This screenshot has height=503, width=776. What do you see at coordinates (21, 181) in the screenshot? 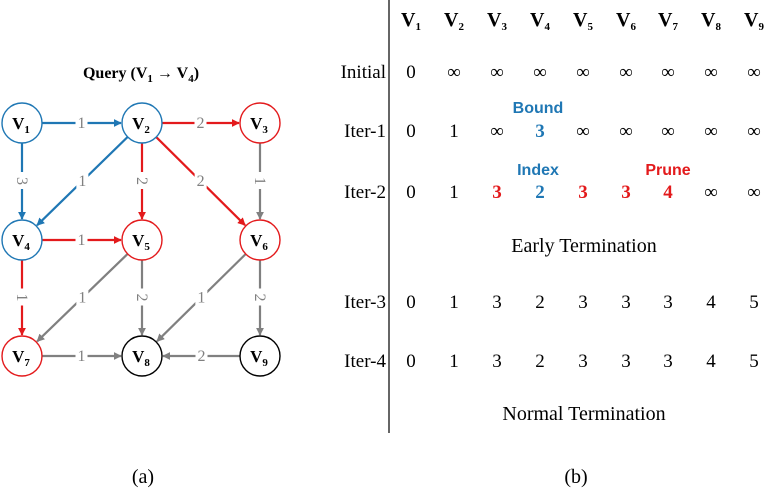
I see `edge-weight-label: 3` at bounding box center [21, 181].